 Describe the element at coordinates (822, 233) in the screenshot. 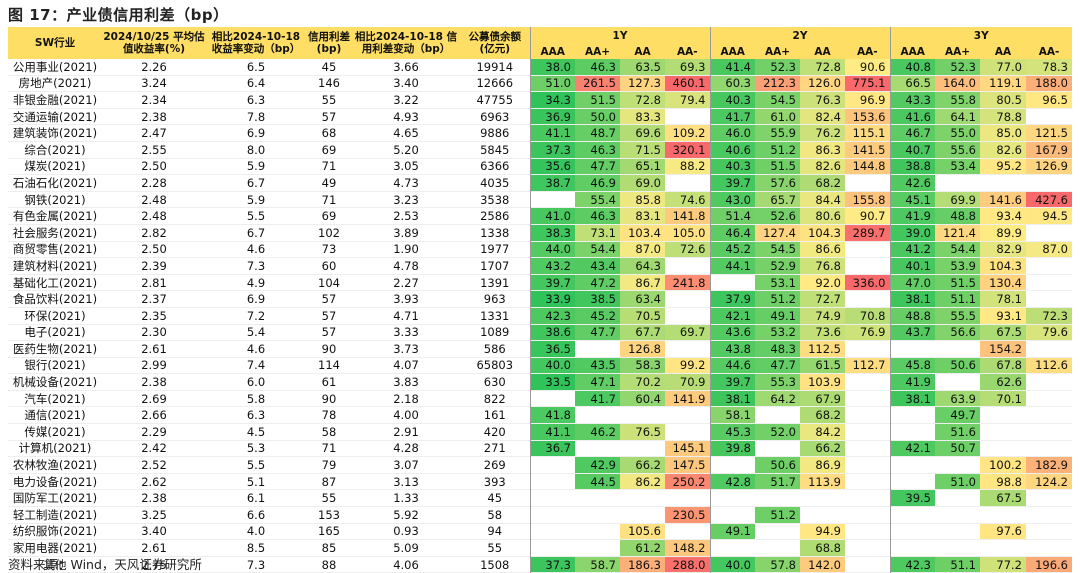

I see `spread-y2-rating-cell: 104.3` at that location.